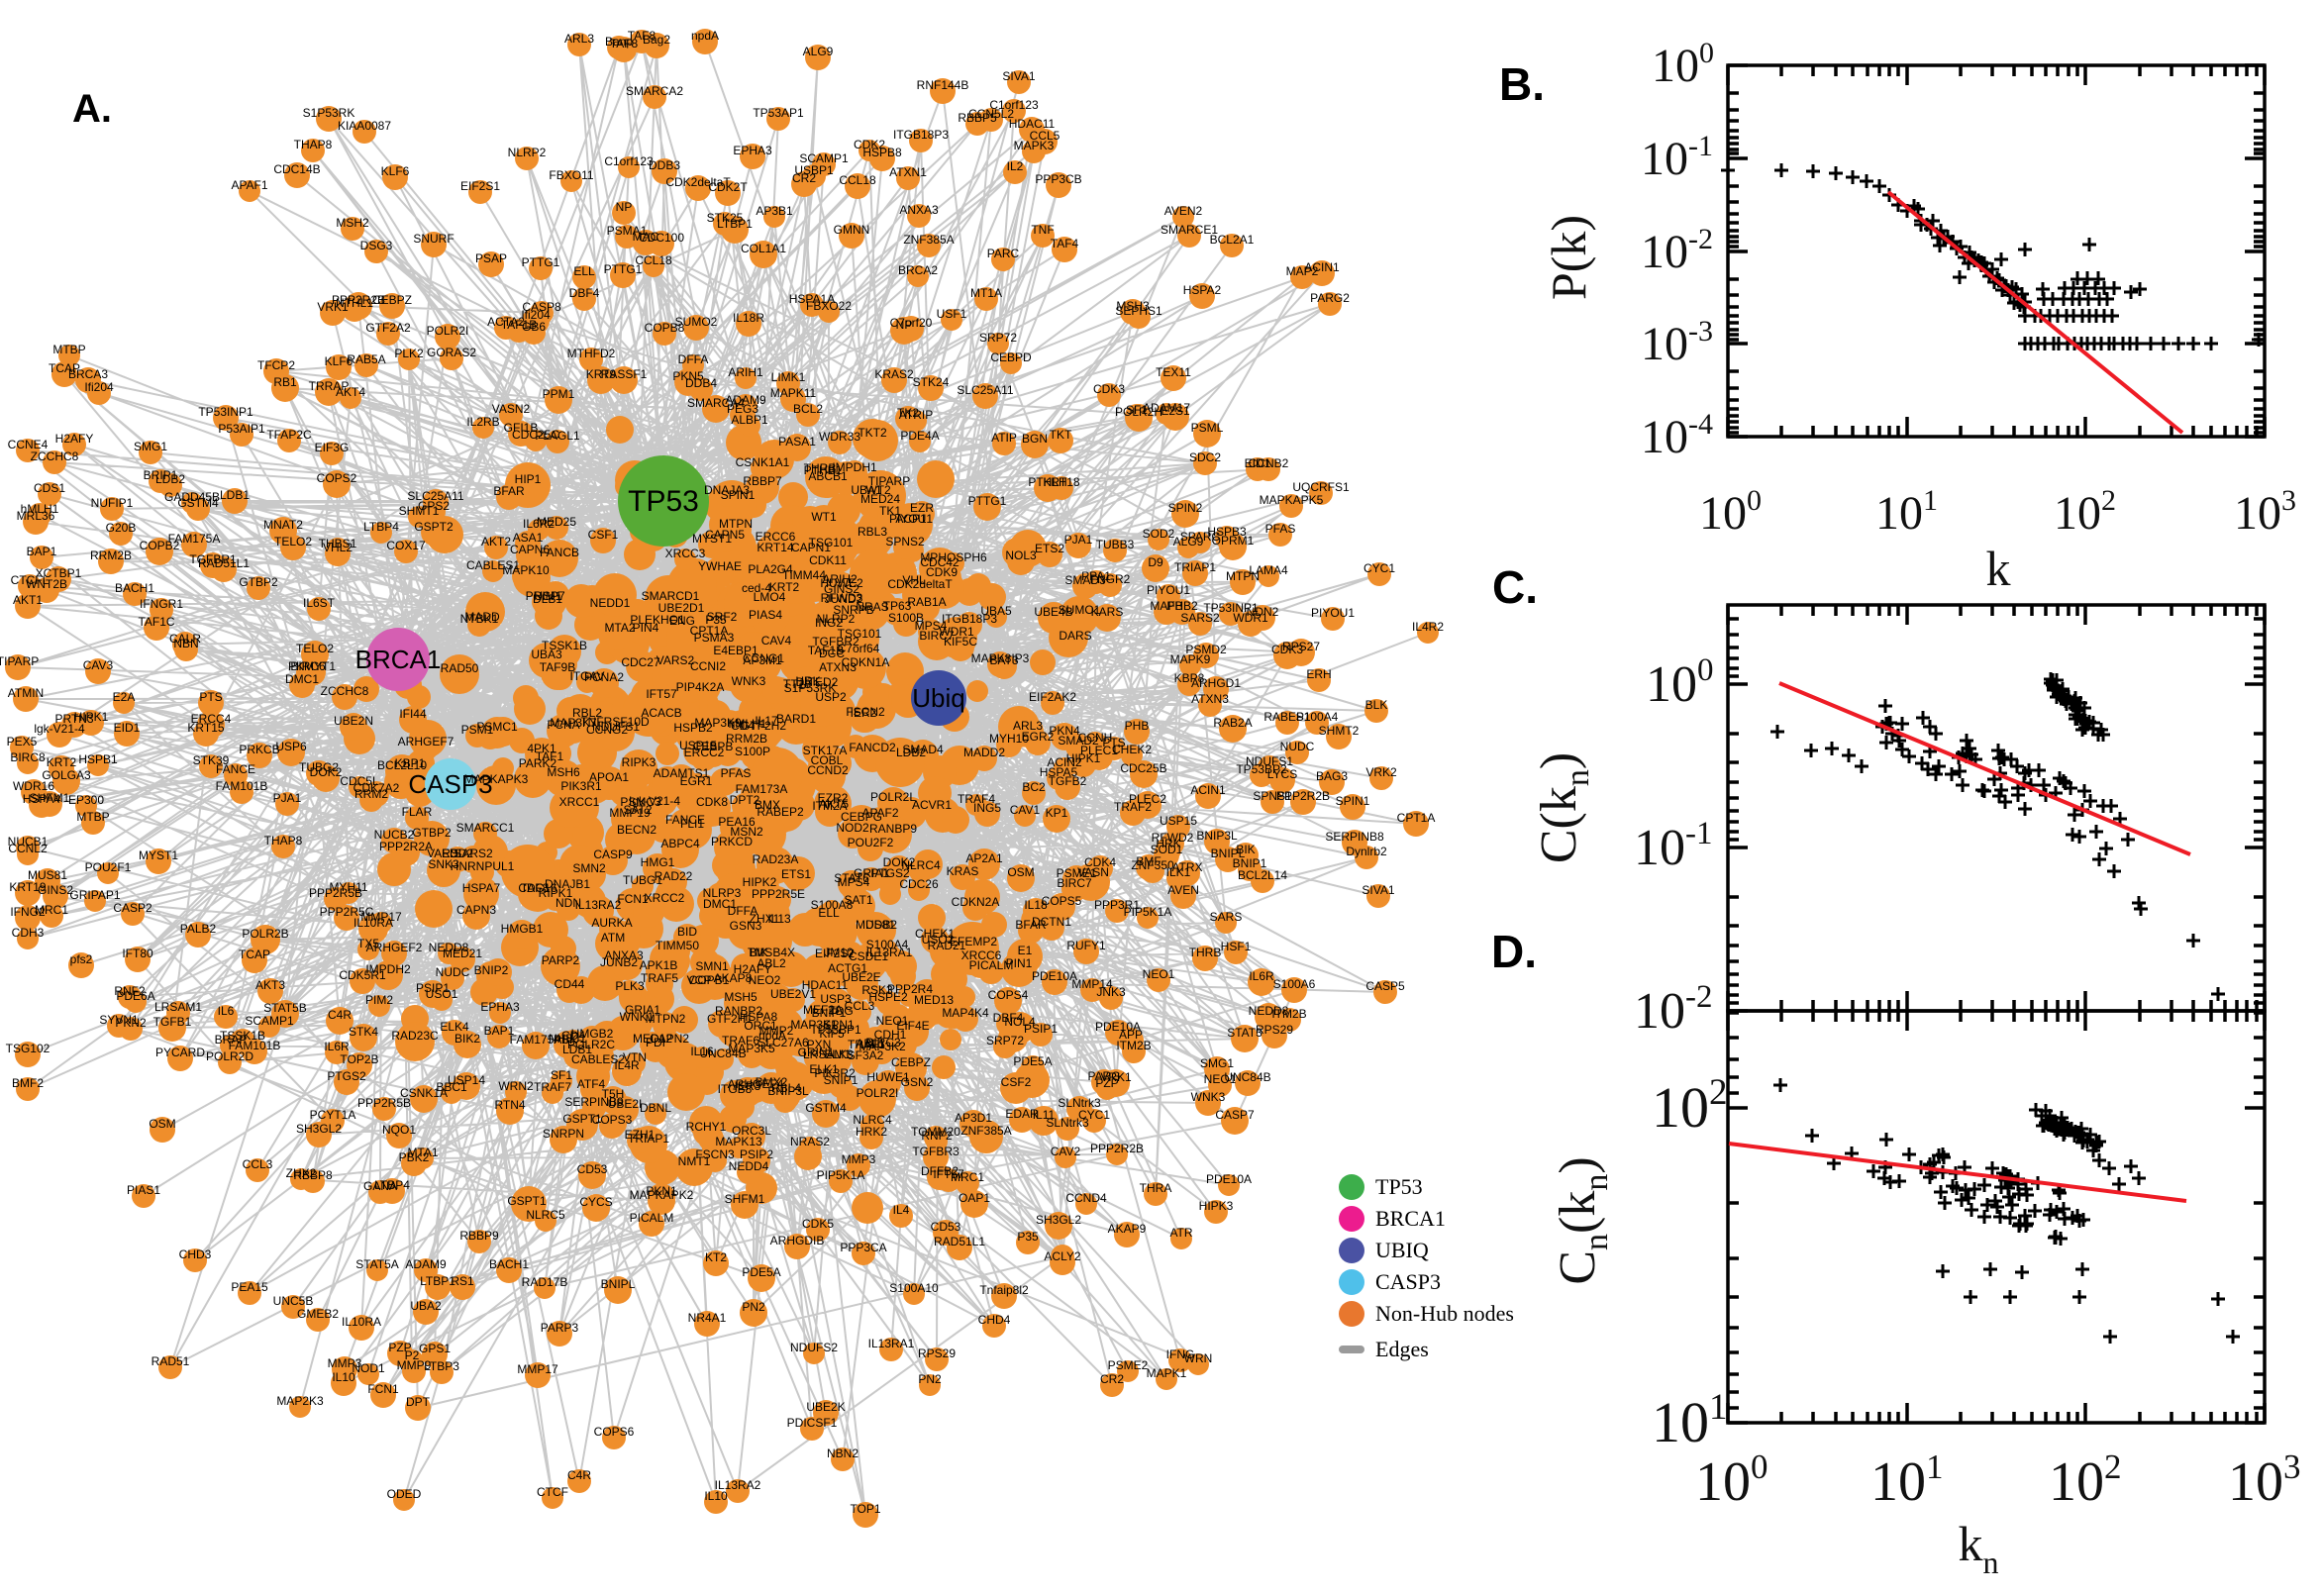  What do you see at coordinates (985, 390) in the screenshot?
I see `svg-text: SLC25A11` at bounding box center [985, 390].